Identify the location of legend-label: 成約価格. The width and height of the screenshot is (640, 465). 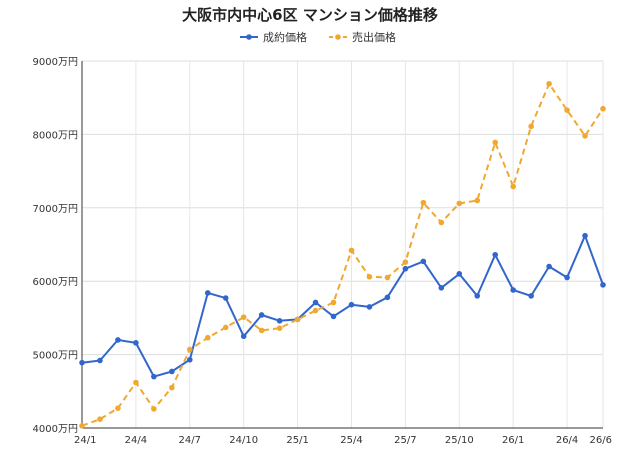
(285, 37).